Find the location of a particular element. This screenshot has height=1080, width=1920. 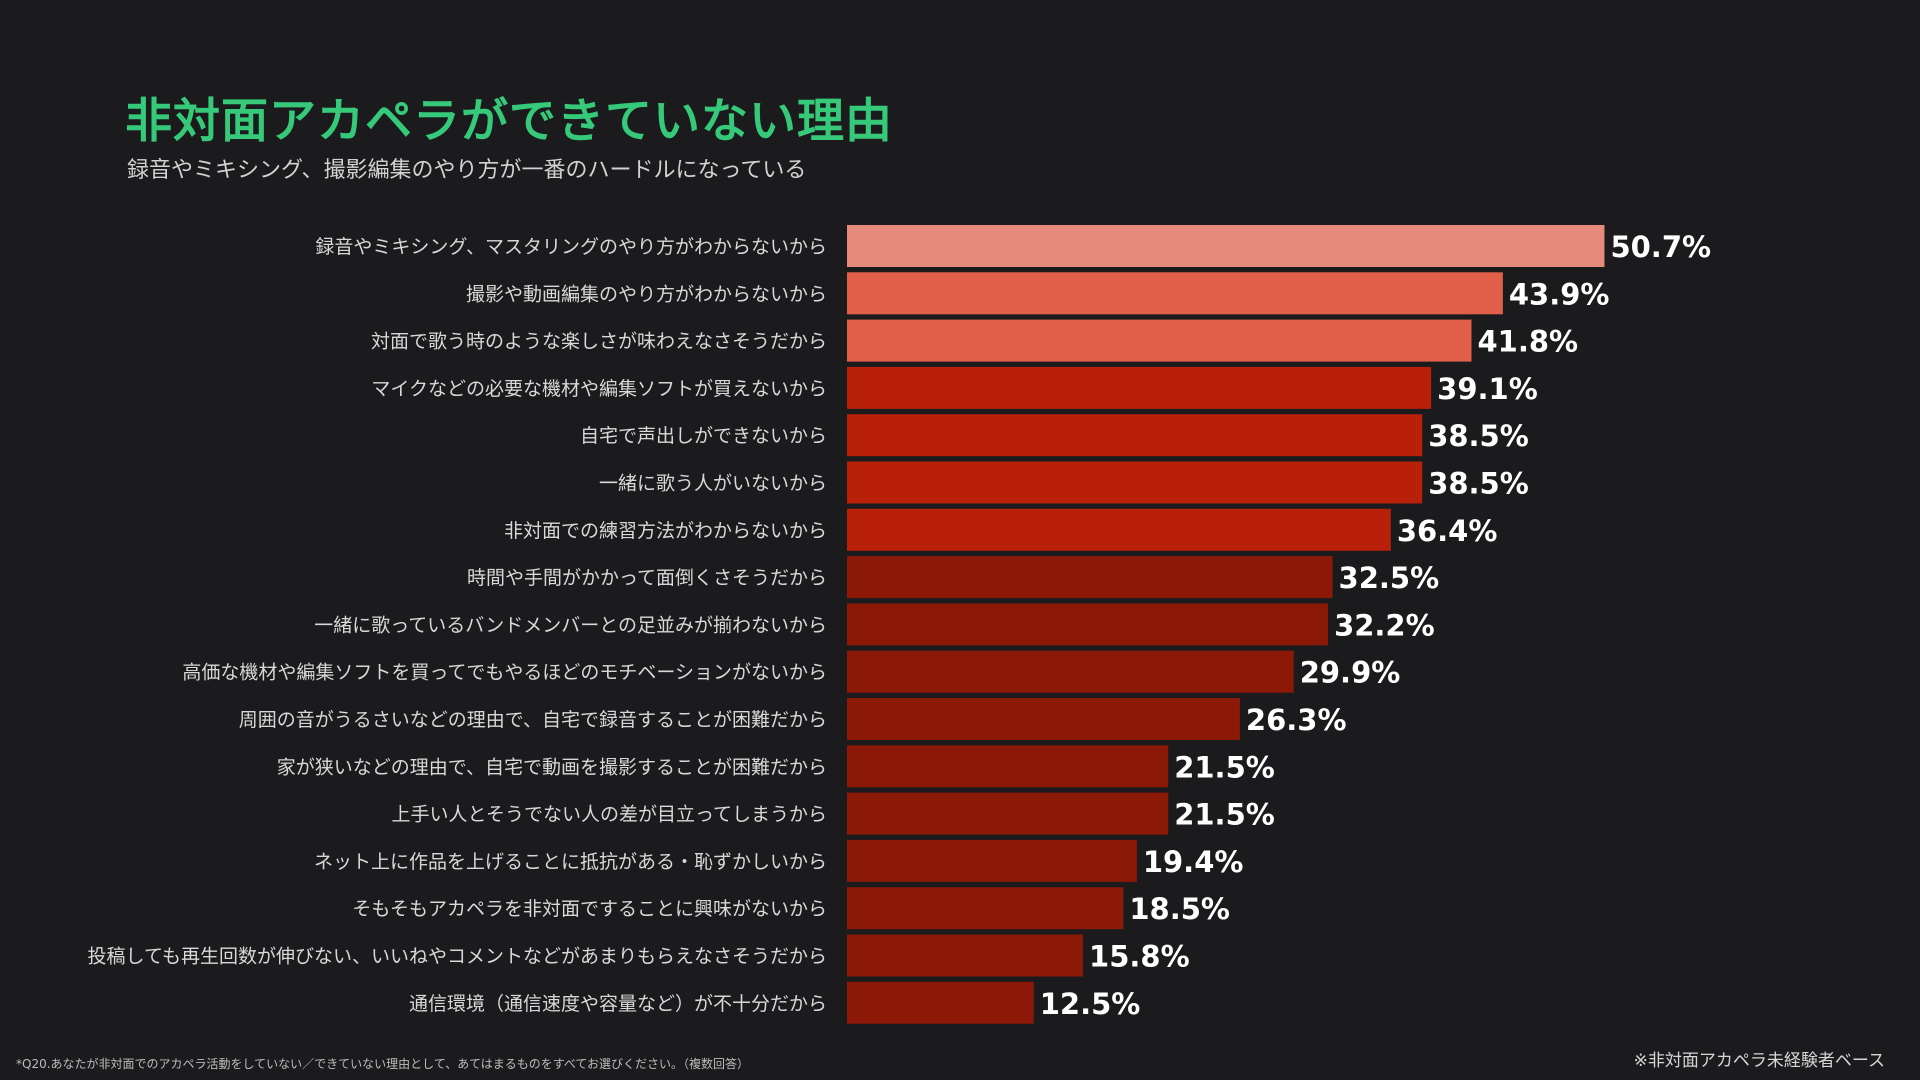

category-label-1: 録音やミキシング、マスタリングのやり方がわからないから is located at coordinates (571, 247).